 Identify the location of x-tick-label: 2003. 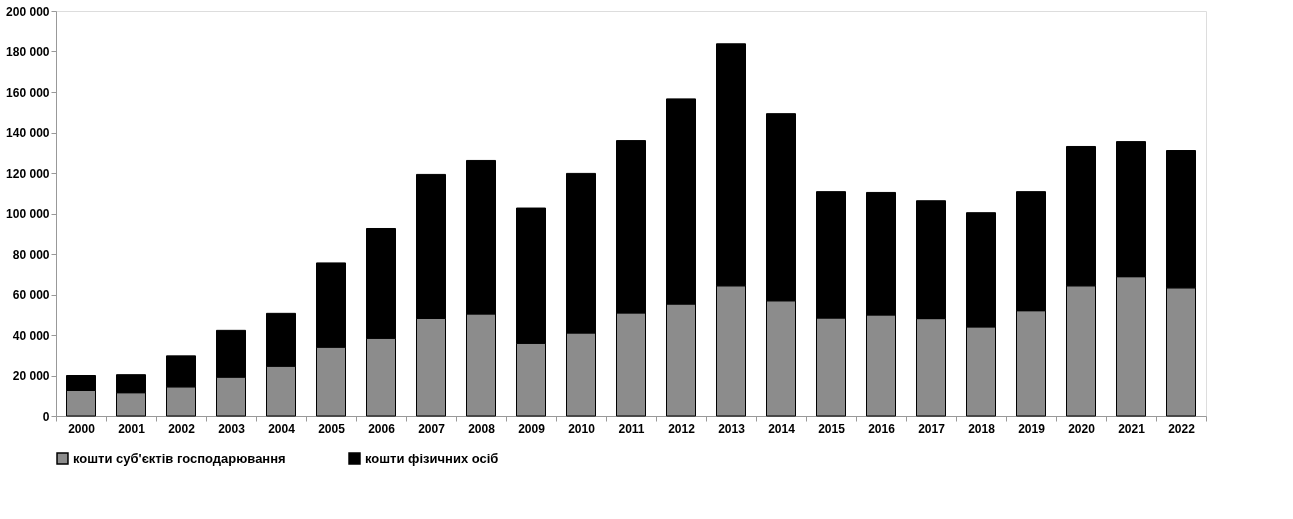
(232, 428).